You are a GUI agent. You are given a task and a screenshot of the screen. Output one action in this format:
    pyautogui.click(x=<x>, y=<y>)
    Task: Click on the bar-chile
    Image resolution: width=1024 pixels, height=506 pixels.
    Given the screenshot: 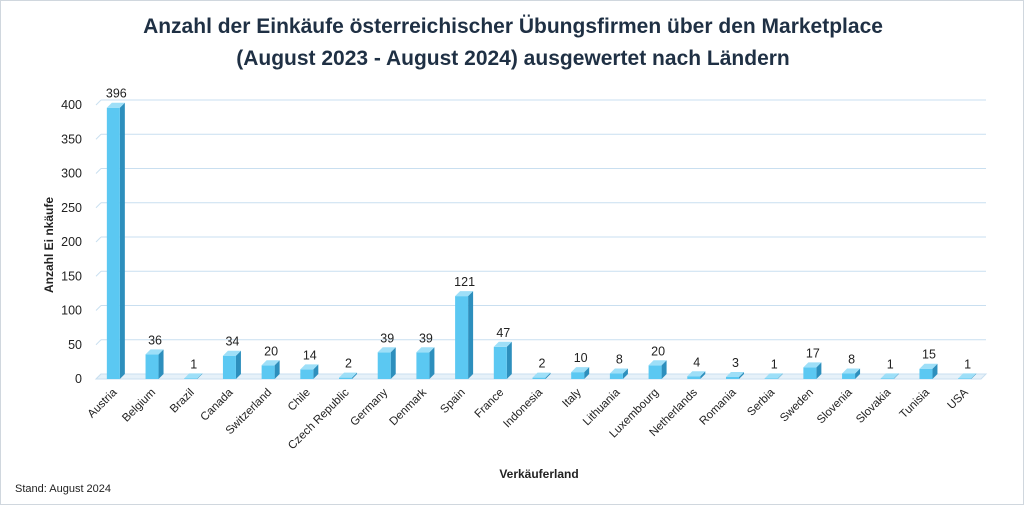 What is the action you would take?
    pyautogui.click(x=309, y=371)
    